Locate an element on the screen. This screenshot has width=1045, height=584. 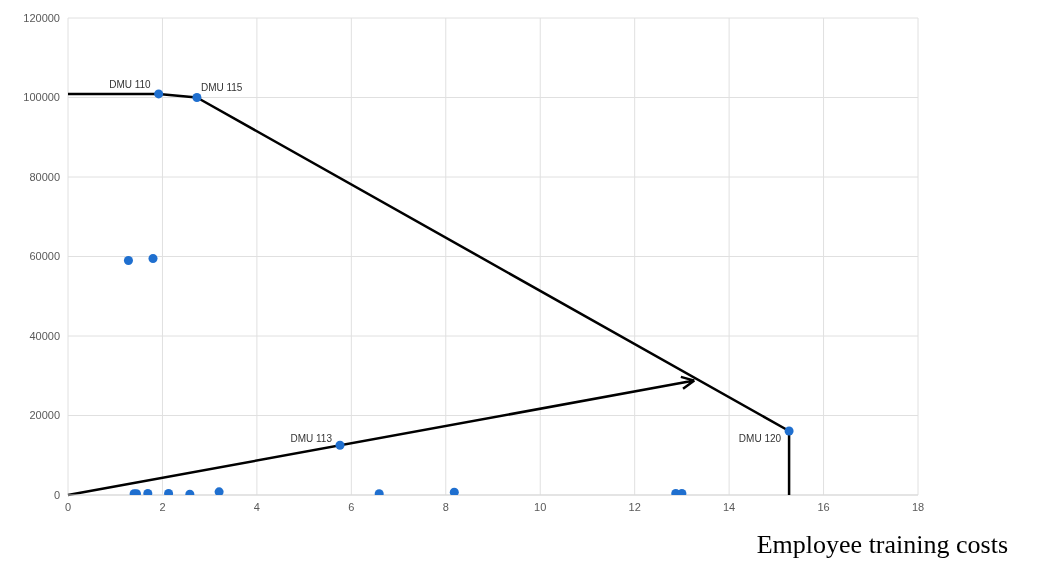
annotation: DMU 113 is located at coordinates (311, 438).